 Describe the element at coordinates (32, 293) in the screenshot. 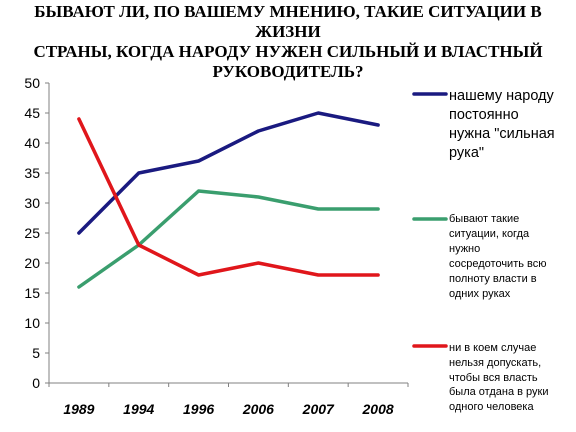

I see `y-tick-label: 15` at that location.